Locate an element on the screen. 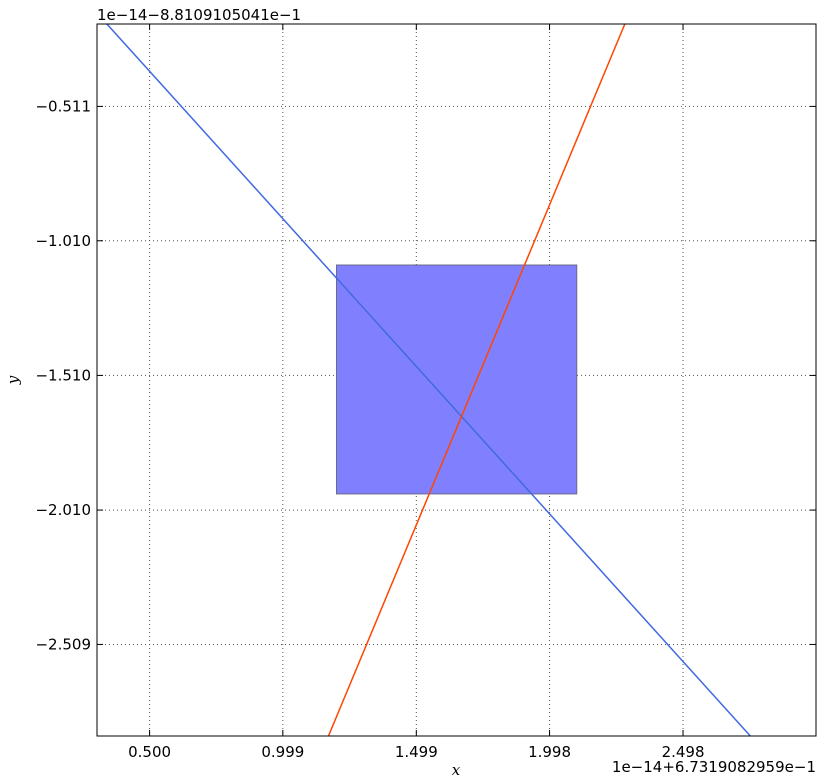 The width and height of the screenshot is (840, 784). x-tick-label: 0.500 is located at coordinates (149, 752).